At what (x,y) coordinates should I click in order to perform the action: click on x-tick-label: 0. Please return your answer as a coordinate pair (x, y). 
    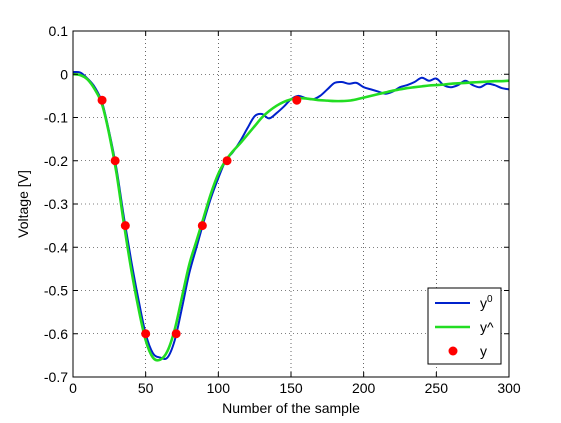
    Looking at the image, I should click on (73, 388).